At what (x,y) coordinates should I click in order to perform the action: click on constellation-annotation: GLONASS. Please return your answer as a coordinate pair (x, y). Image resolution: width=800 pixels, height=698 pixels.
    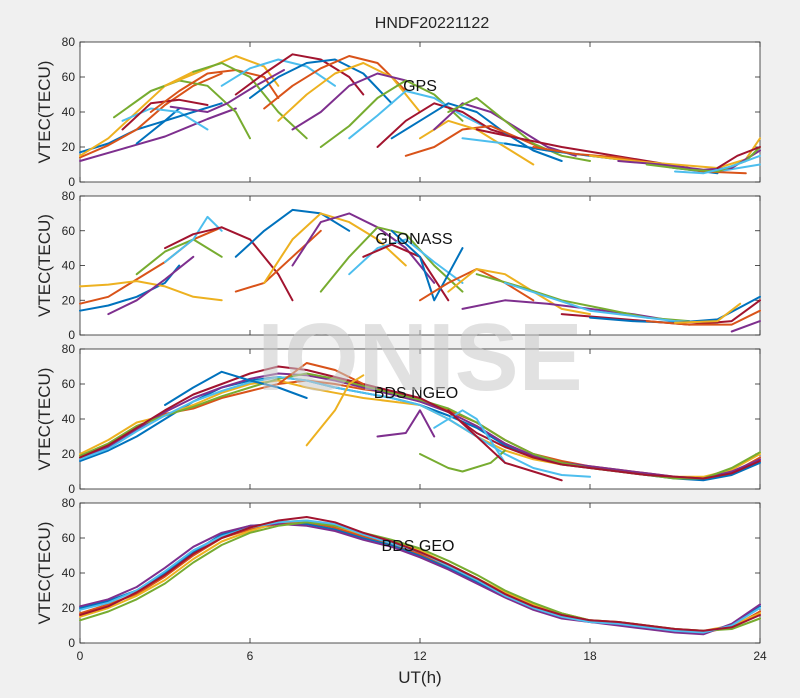
    Looking at the image, I should click on (413, 239).